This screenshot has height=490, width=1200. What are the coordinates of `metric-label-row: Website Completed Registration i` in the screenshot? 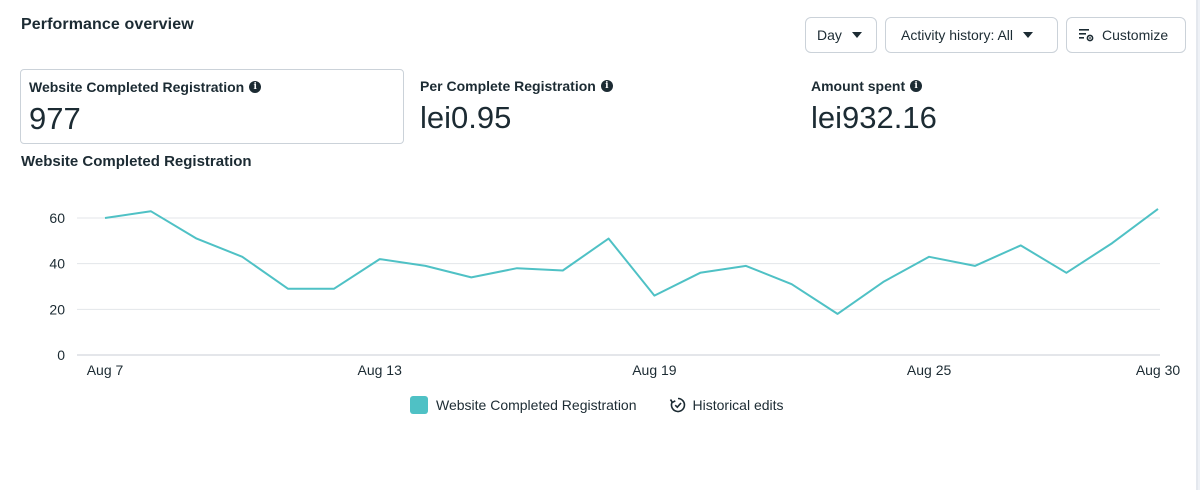 It's located at (145, 87).